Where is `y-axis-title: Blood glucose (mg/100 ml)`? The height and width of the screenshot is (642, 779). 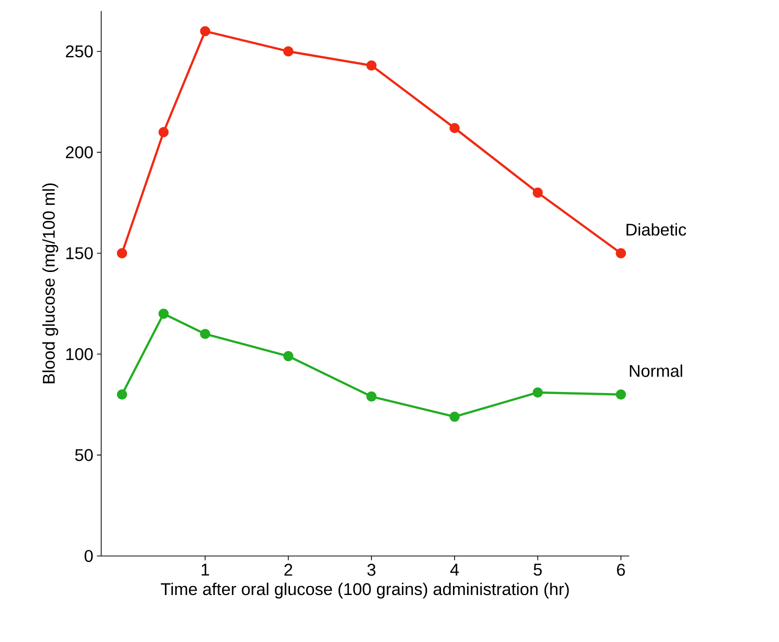
y-axis-title: Blood glucose (mg/100 ml) is located at coordinates (50, 283).